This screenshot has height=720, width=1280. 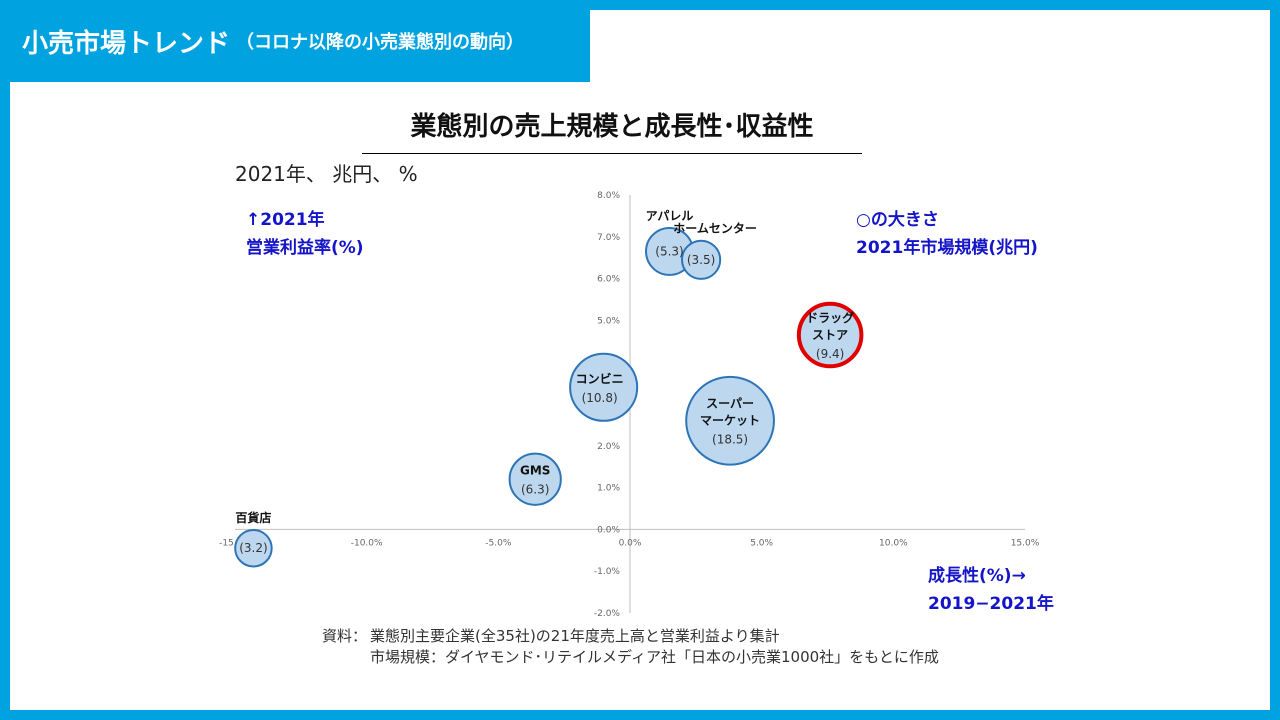 I want to click on bubble-value-label: (3.5), so click(x=701, y=260).